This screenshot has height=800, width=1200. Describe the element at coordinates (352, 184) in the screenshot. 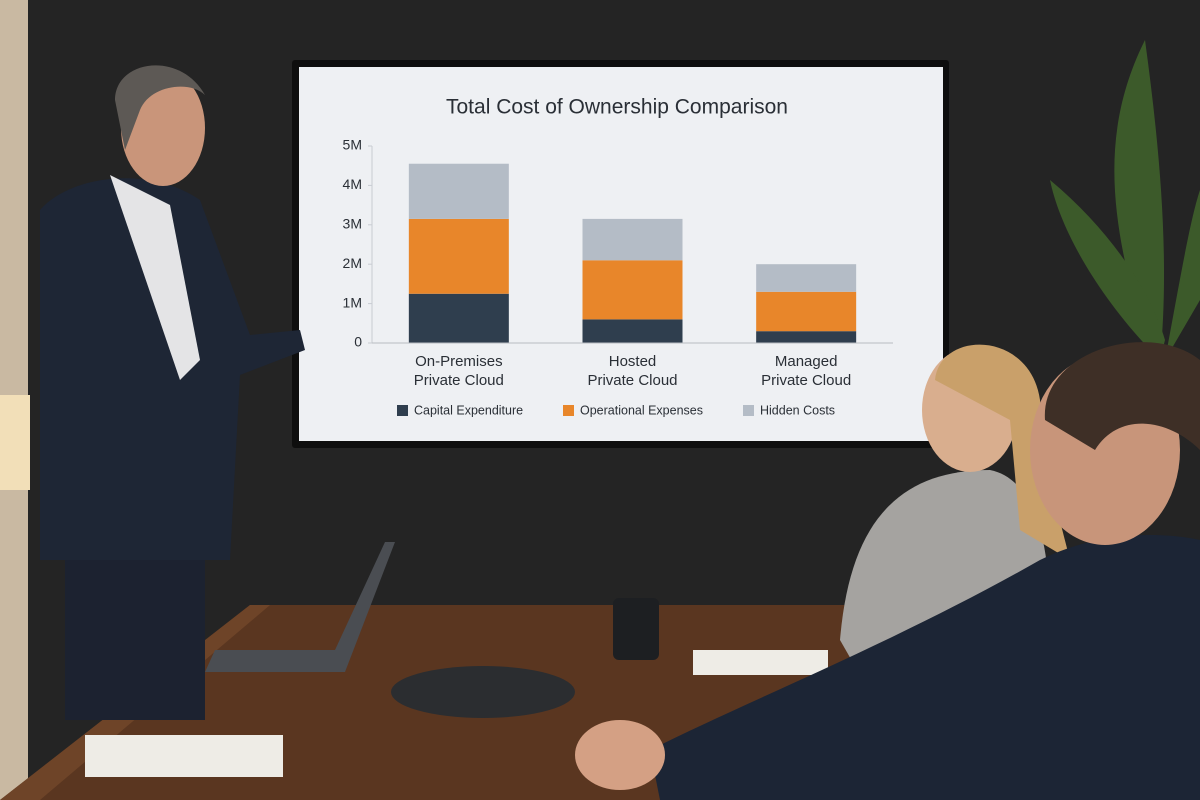

I see `y-tick-label: 4M` at that location.